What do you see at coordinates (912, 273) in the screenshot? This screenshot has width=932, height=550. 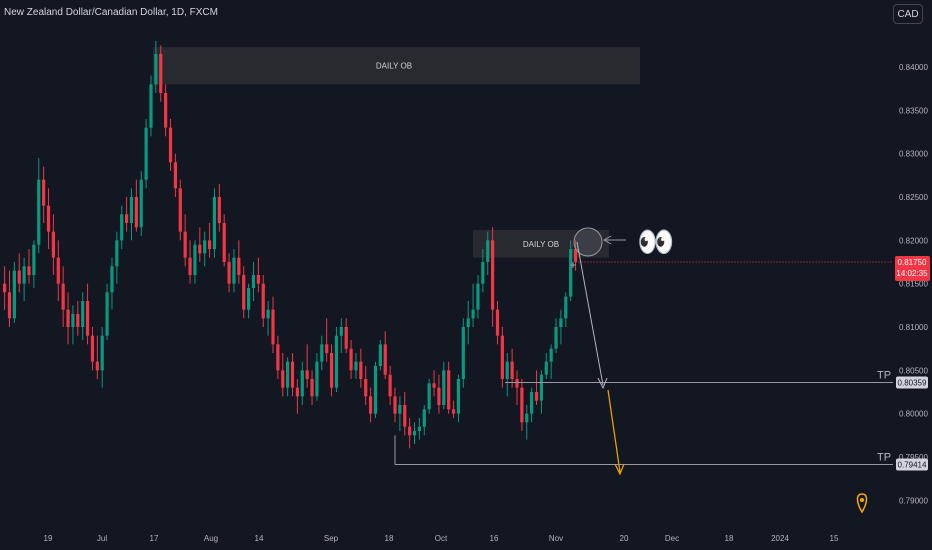 I see `current-price-countdown: 14:02:35` at bounding box center [912, 273].